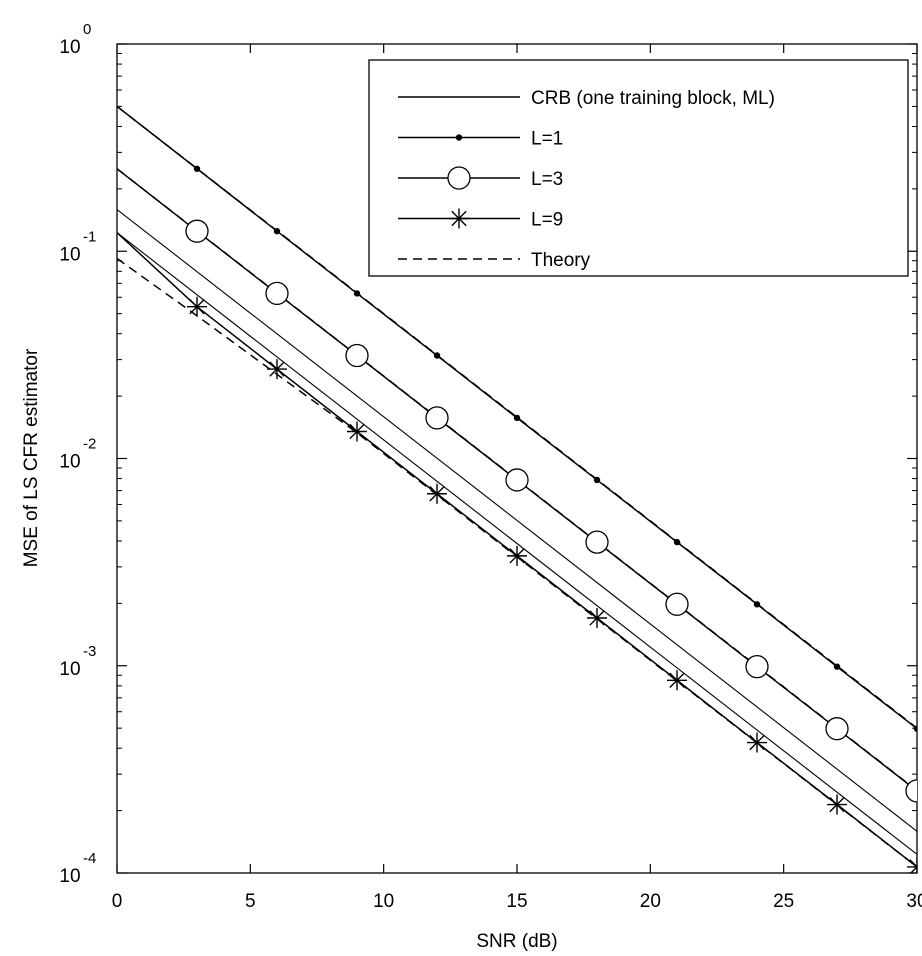 This screenshot has width=922, height=956. I want to click on legend-label-theory: Theory, so click(561, 260).